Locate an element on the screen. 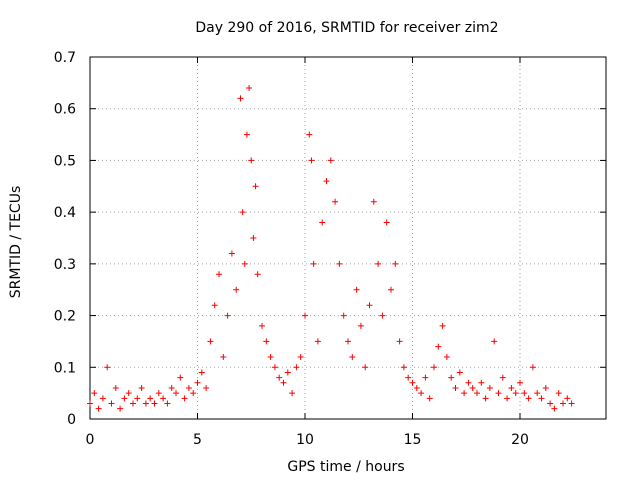 The image size is (640, 480). x-tick-label: 5 is located at coordinates (197, 440).